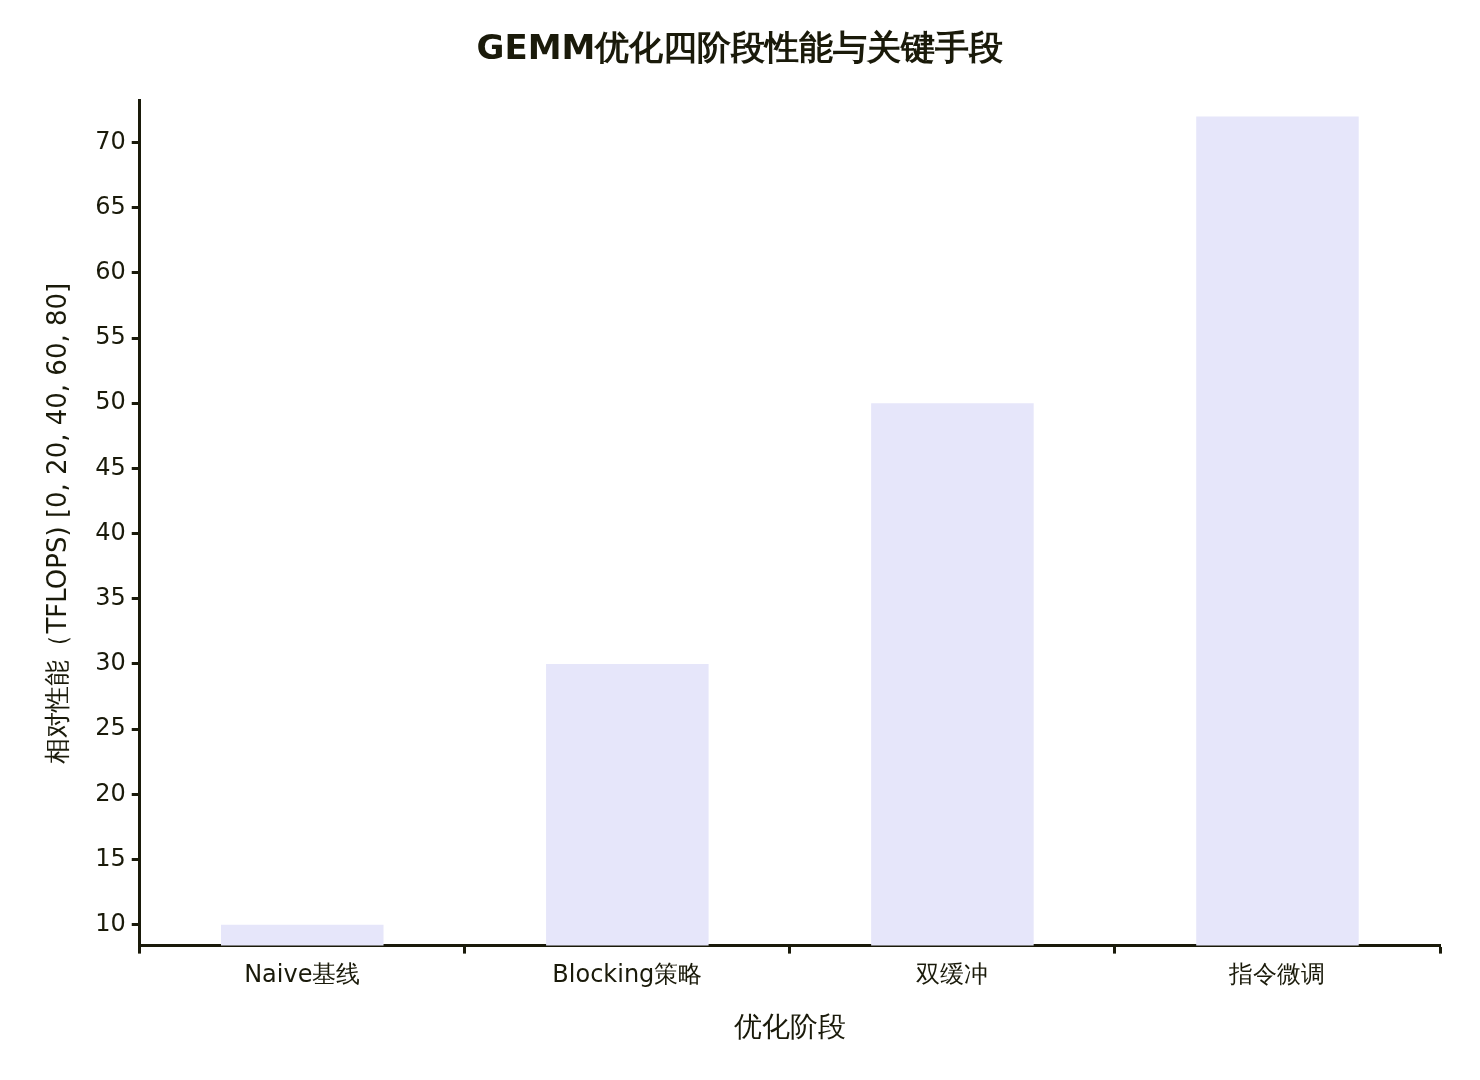 The width and height of the screenshot is (1480, 1080). Describe the element at coordinates (110, 205) in the screenshot. I see `y-tick-label: 65` at that location.